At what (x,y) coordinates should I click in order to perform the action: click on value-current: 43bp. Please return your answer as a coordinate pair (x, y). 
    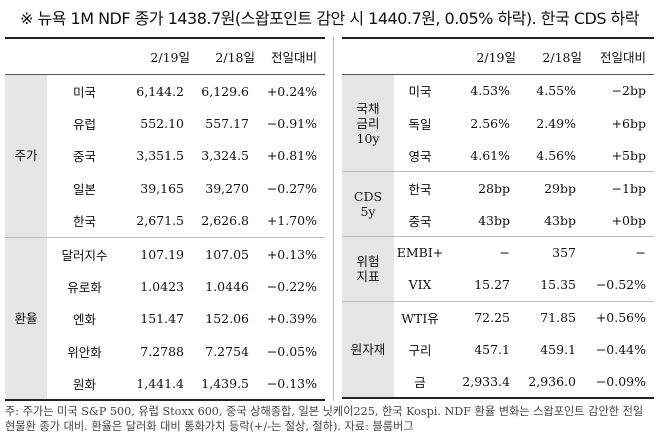
    Looking at the image, I should click on (494, 220).